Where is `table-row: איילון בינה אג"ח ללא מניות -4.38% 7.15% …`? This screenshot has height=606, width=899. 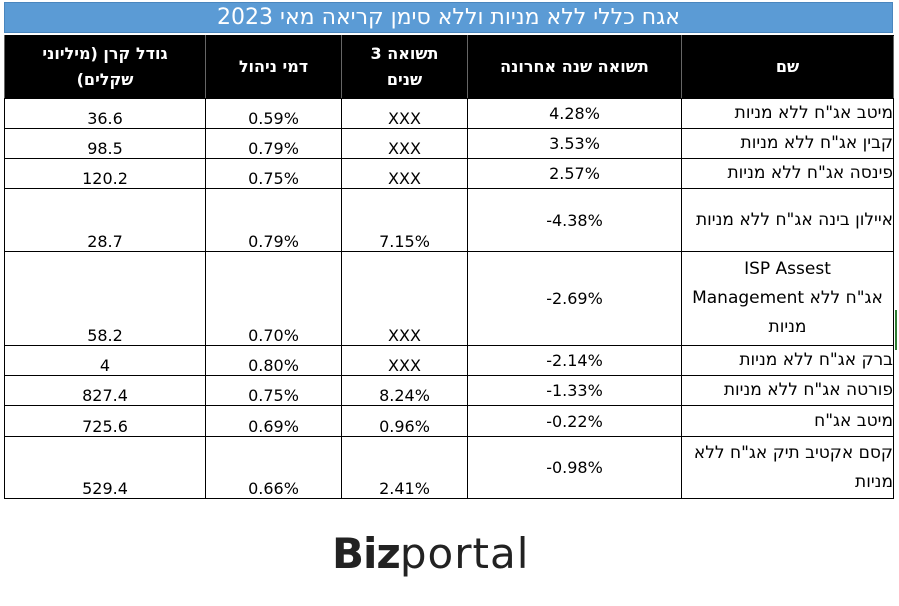 table-row: איילון בינה אג"ח ללא מניות -4.38% 7.15% … is located at coordinates (449, 220).